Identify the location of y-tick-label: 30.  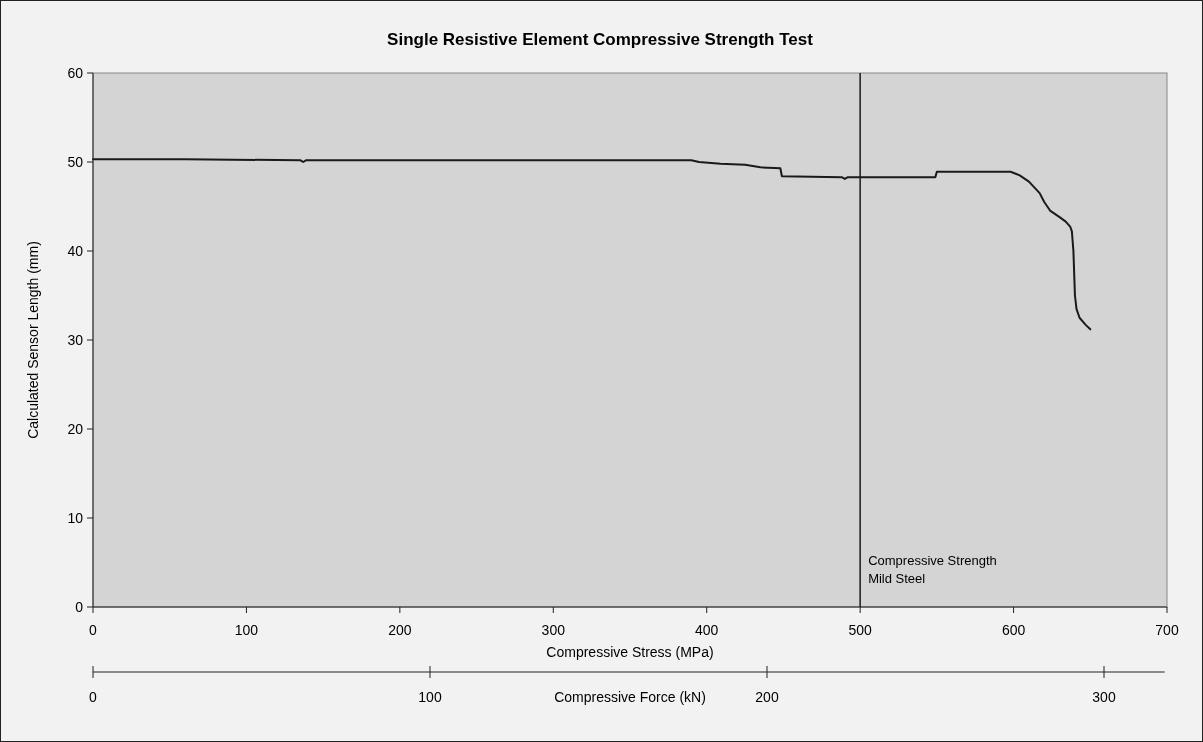
(75, 340).